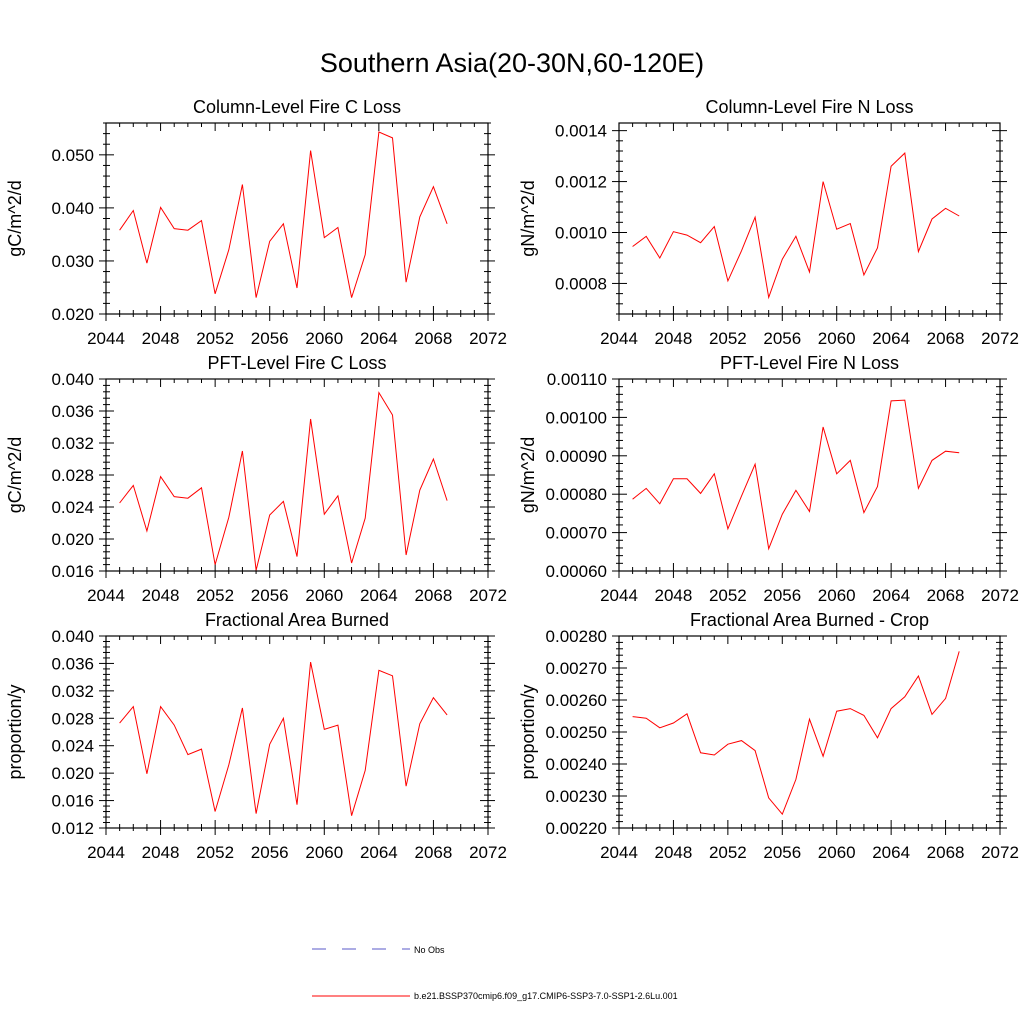 This screenshot has height=1024, width=1024. Describe the element at coordinates (576, 494) in the screenshot. I see `y-tick-label: 0.00080` at that location.